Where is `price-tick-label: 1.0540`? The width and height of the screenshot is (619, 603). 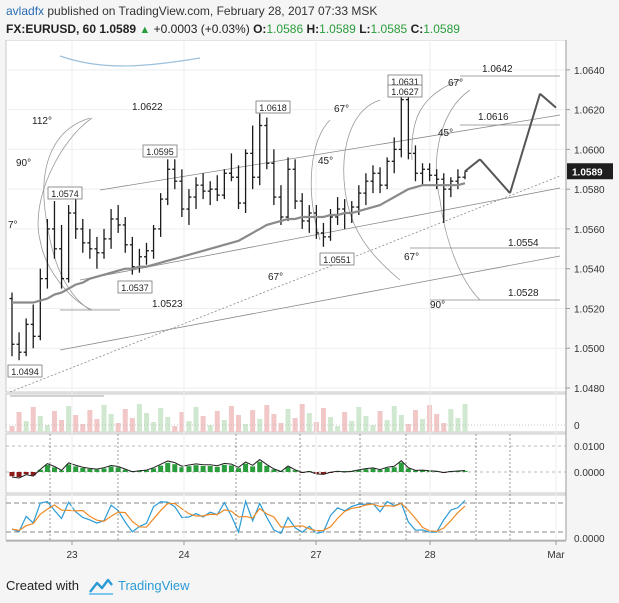
price-tick-label: 1.0540 is located at coordinates (589, 270).